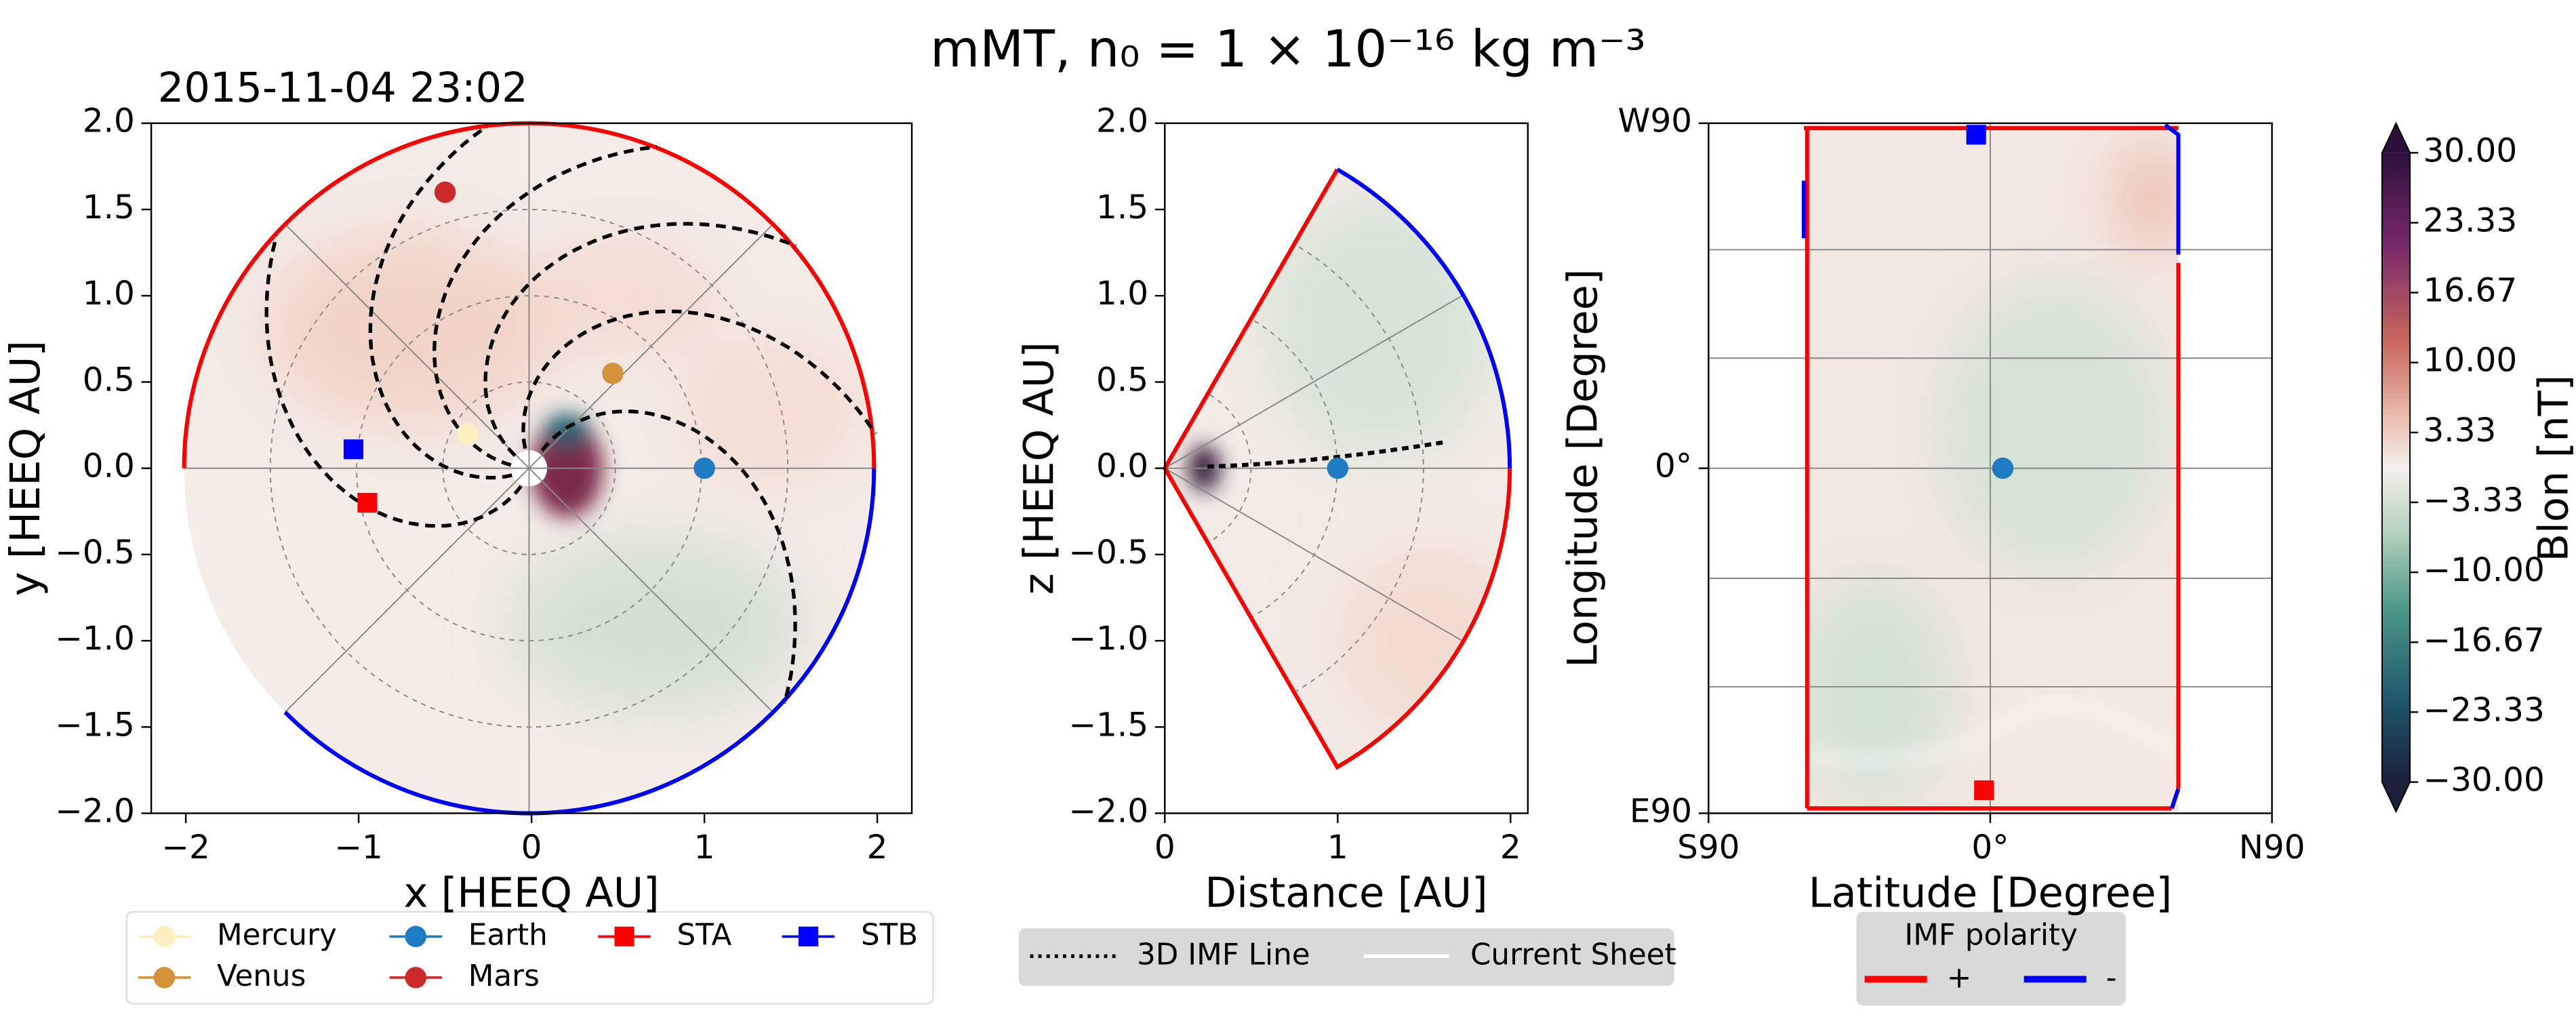  Describe the element at coordinates (185, 848) in the screenshot. I see `x-tick-label: −2` at that location.